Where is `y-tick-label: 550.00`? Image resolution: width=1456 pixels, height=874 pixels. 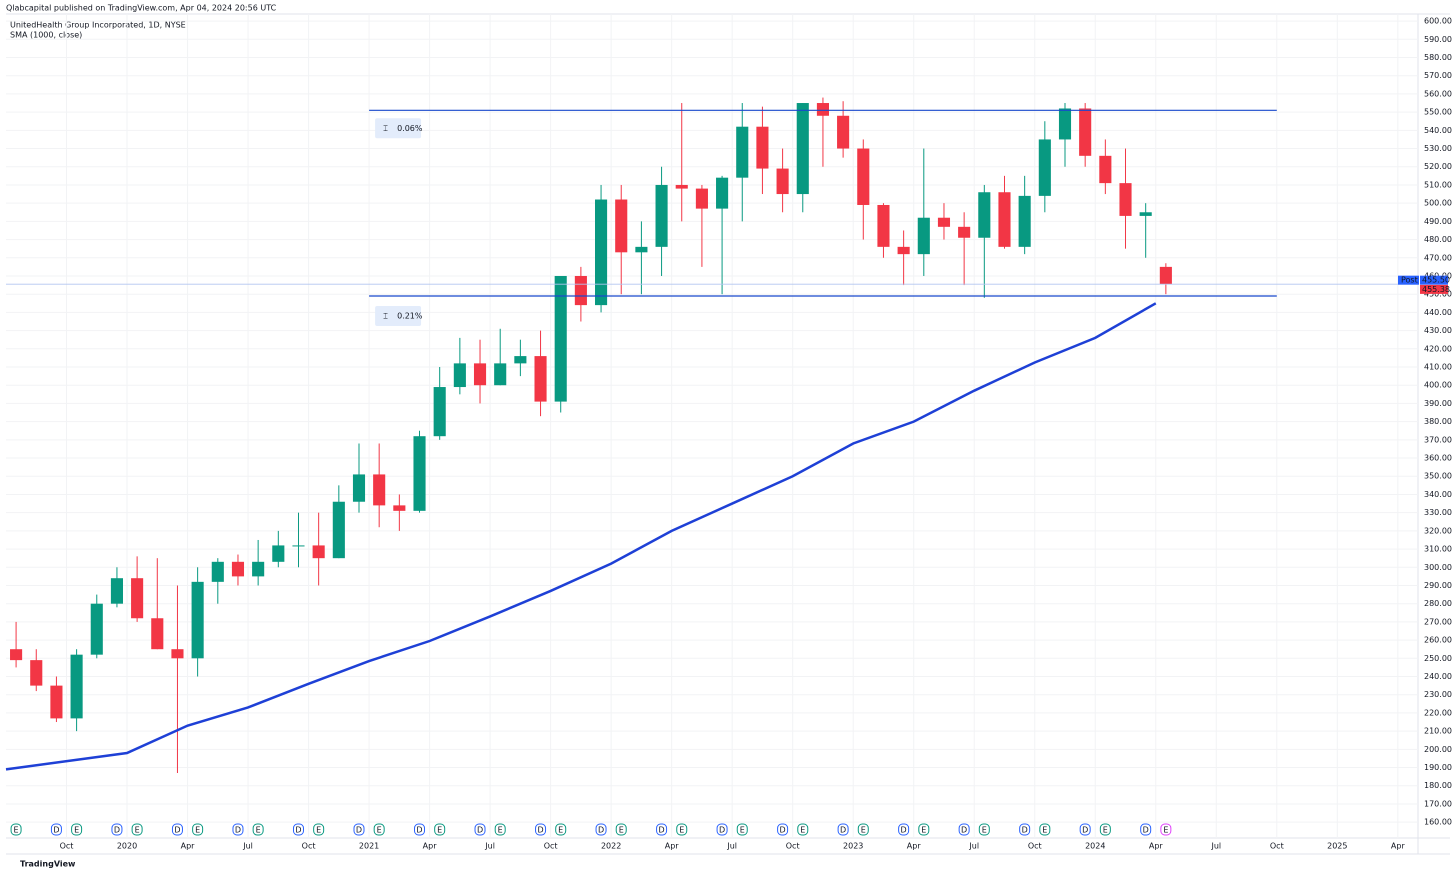
y-tick-label: 550.00 is located at coordinates (1438, 112).